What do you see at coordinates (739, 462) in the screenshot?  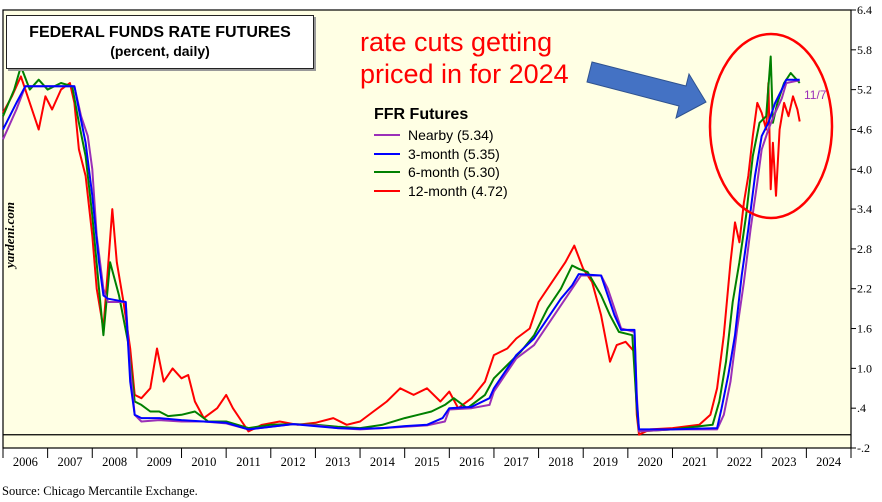 I see `x-tick-label: 2022` at bounding box center [739, 462].